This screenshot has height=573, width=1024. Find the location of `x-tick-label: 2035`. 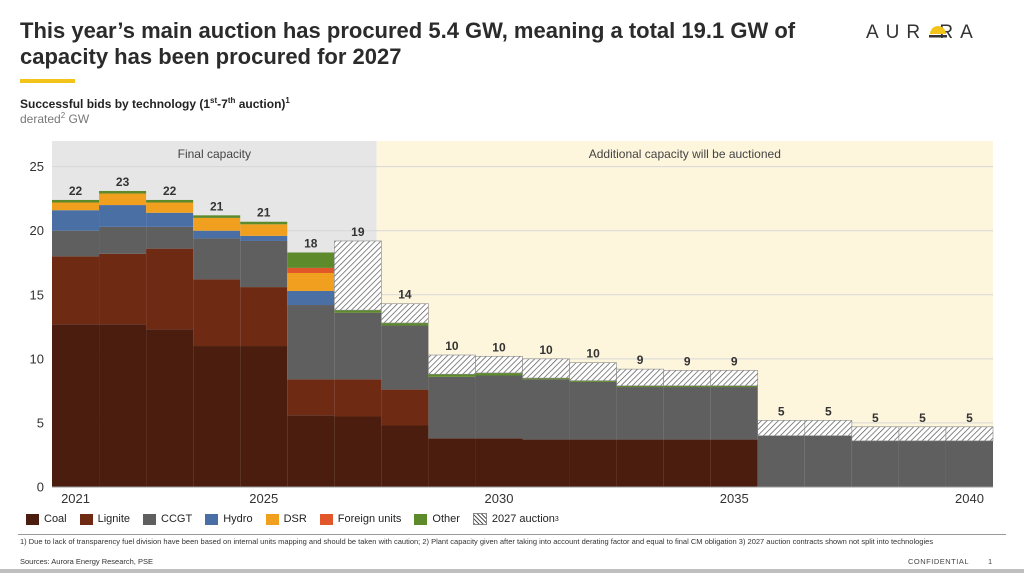

x-tick-label: 2035 is located at coordinates (734, 498).